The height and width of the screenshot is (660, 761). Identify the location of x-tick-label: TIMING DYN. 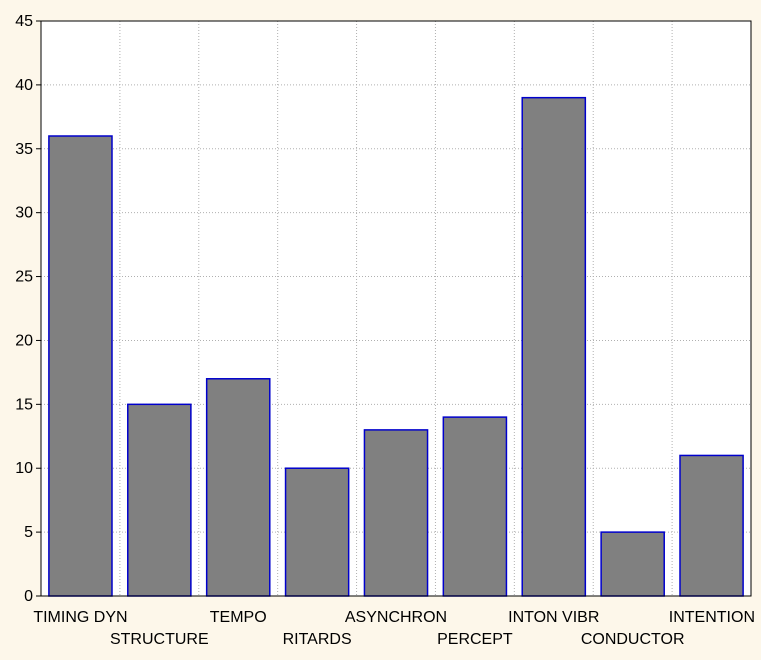
(80, 617).